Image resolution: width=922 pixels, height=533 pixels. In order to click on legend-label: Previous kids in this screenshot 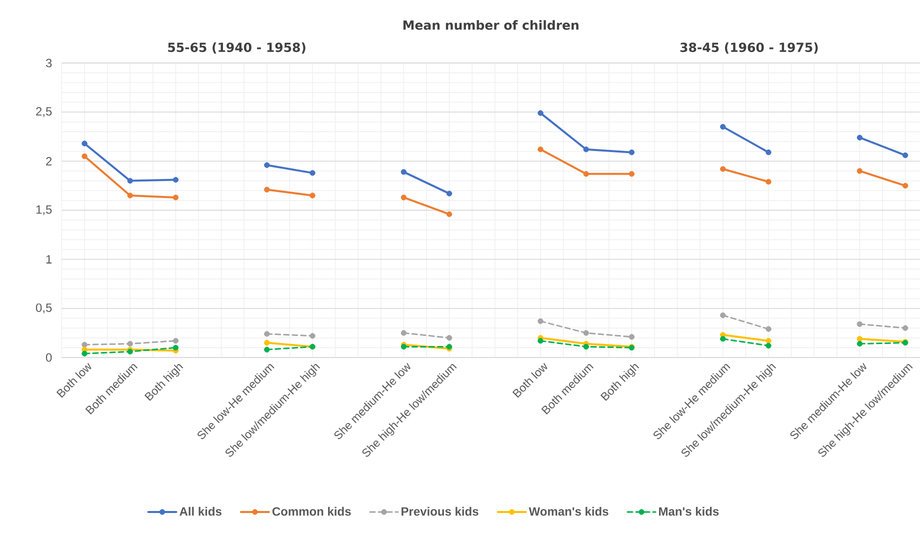, I will do `click(440, 511)`.